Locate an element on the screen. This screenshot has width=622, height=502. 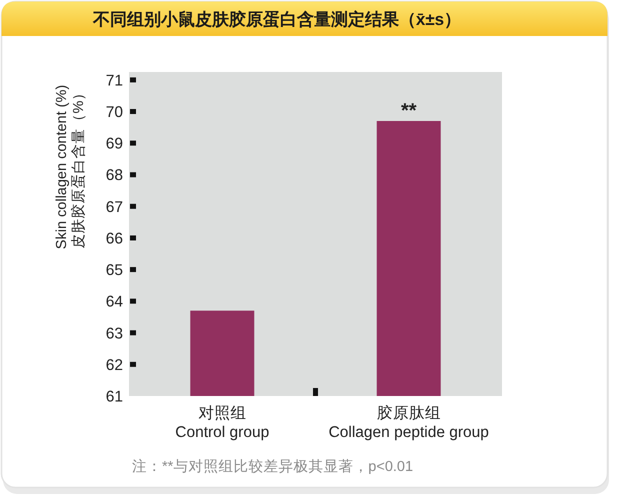
y-tick-label: 65 is located at coordinates (114, 271).